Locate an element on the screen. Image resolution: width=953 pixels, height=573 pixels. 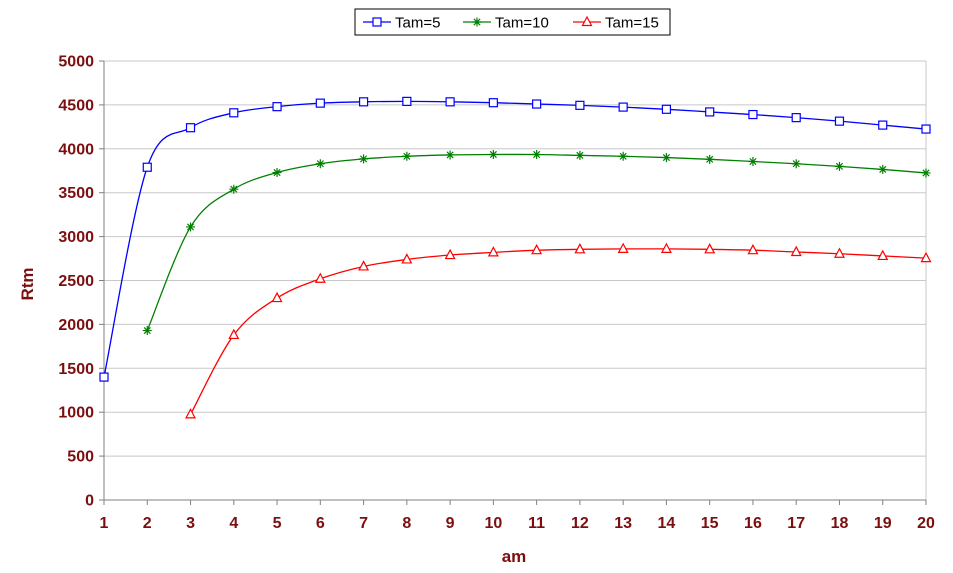
y-tick-label: 1500 is located at coordinates (76, 369).